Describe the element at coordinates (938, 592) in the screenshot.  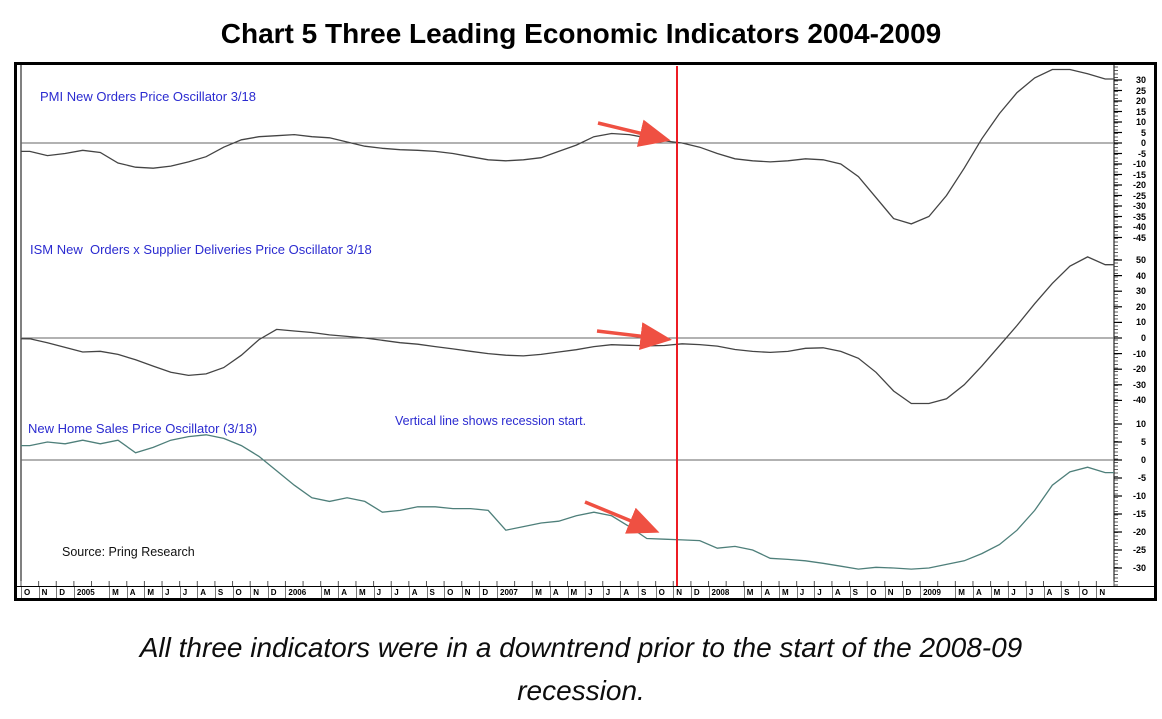
I see `x-axis-cell: 2009` at that location.